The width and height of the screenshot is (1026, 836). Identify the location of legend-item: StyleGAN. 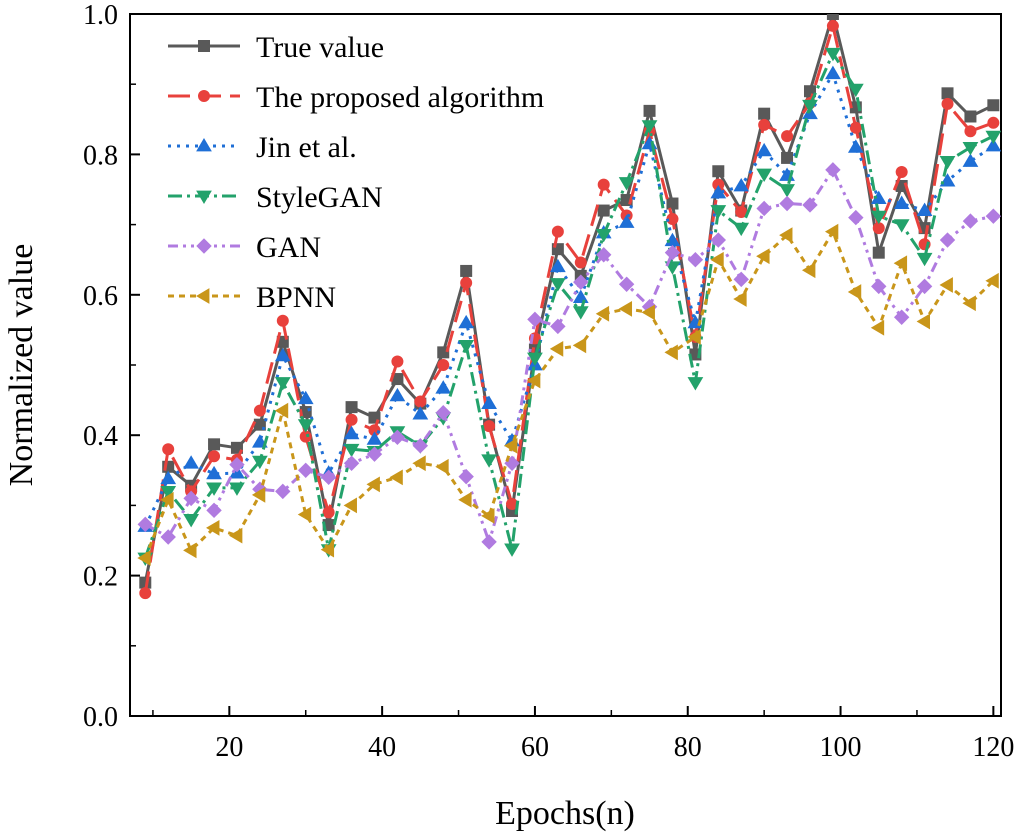
(275, 197).